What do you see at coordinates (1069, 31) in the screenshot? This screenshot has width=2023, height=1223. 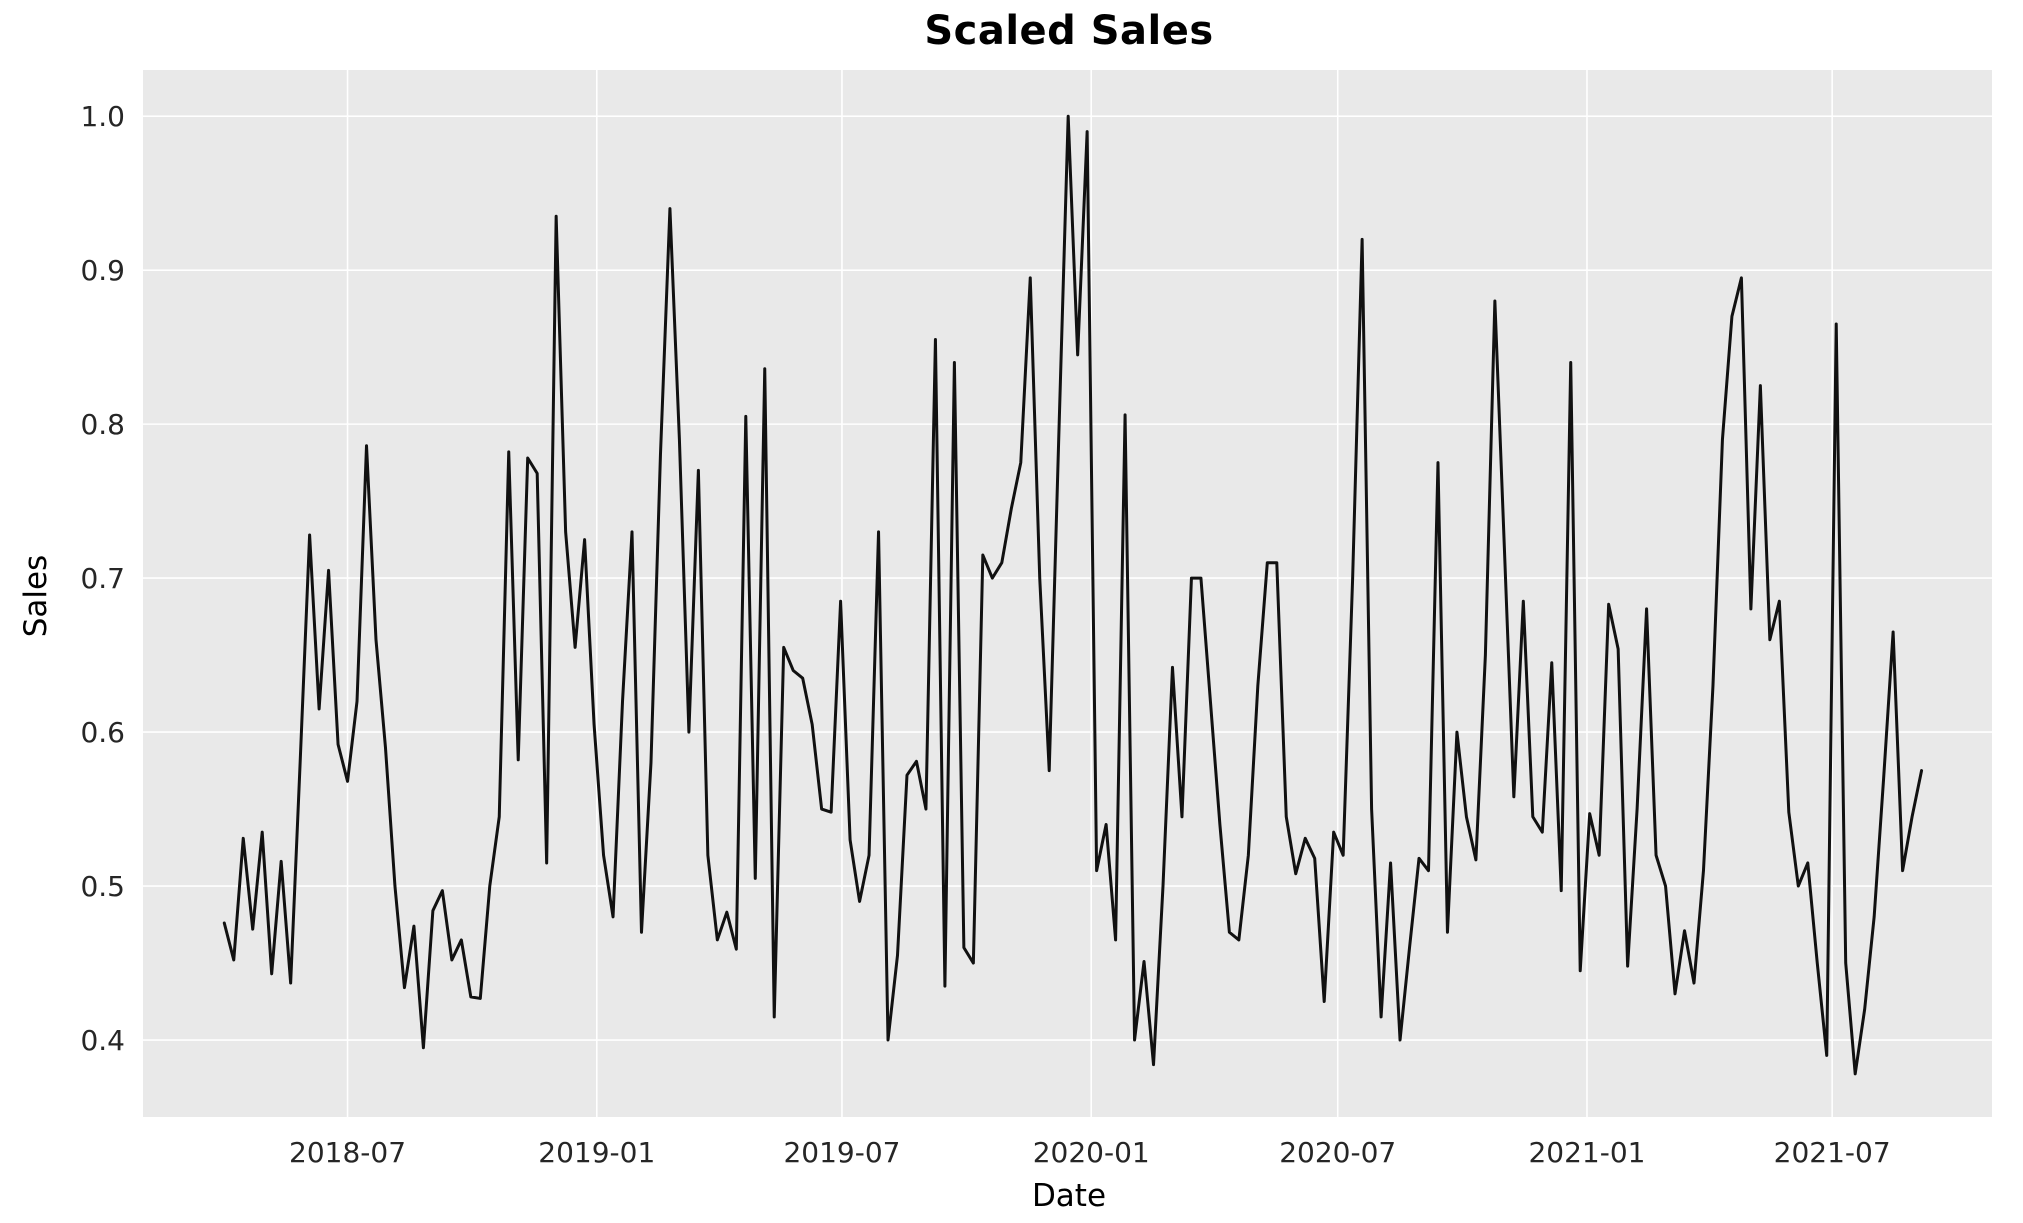 I see `chart-title: Scaled Sales` at bounding box center [1069, 31].